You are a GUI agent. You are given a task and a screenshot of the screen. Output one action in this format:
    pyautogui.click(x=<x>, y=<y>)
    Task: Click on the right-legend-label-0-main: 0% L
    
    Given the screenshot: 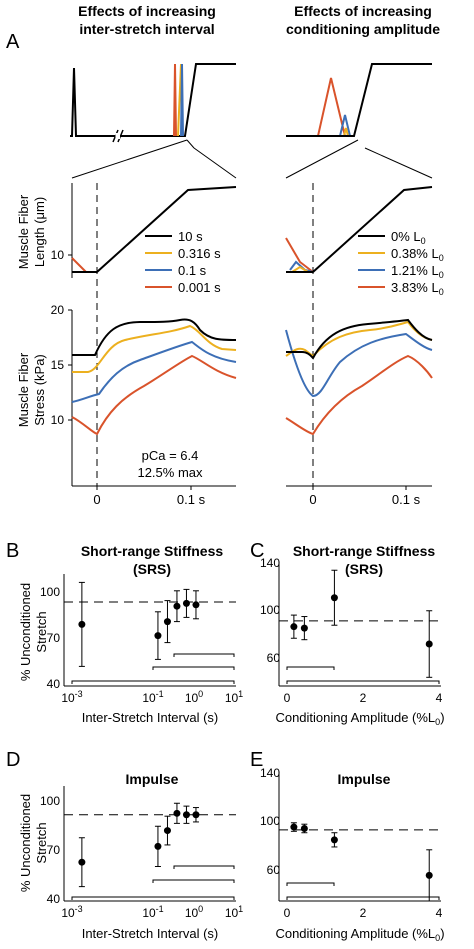 What is the action you would take?
    pyautogui.click(x=406, y=236)
    